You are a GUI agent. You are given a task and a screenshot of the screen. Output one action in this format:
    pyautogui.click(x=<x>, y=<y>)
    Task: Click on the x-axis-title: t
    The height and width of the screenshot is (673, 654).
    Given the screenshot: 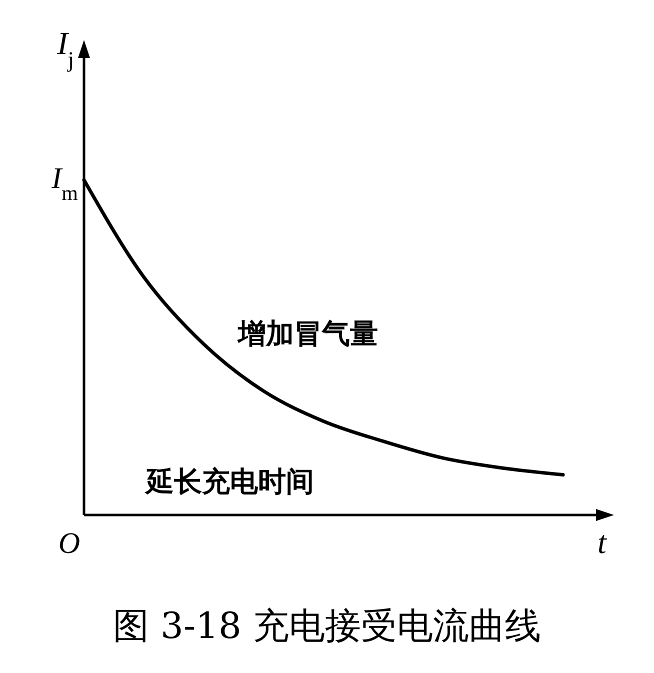 What is the action you would take?
    pyautogui.click(x=603, y=542)
    